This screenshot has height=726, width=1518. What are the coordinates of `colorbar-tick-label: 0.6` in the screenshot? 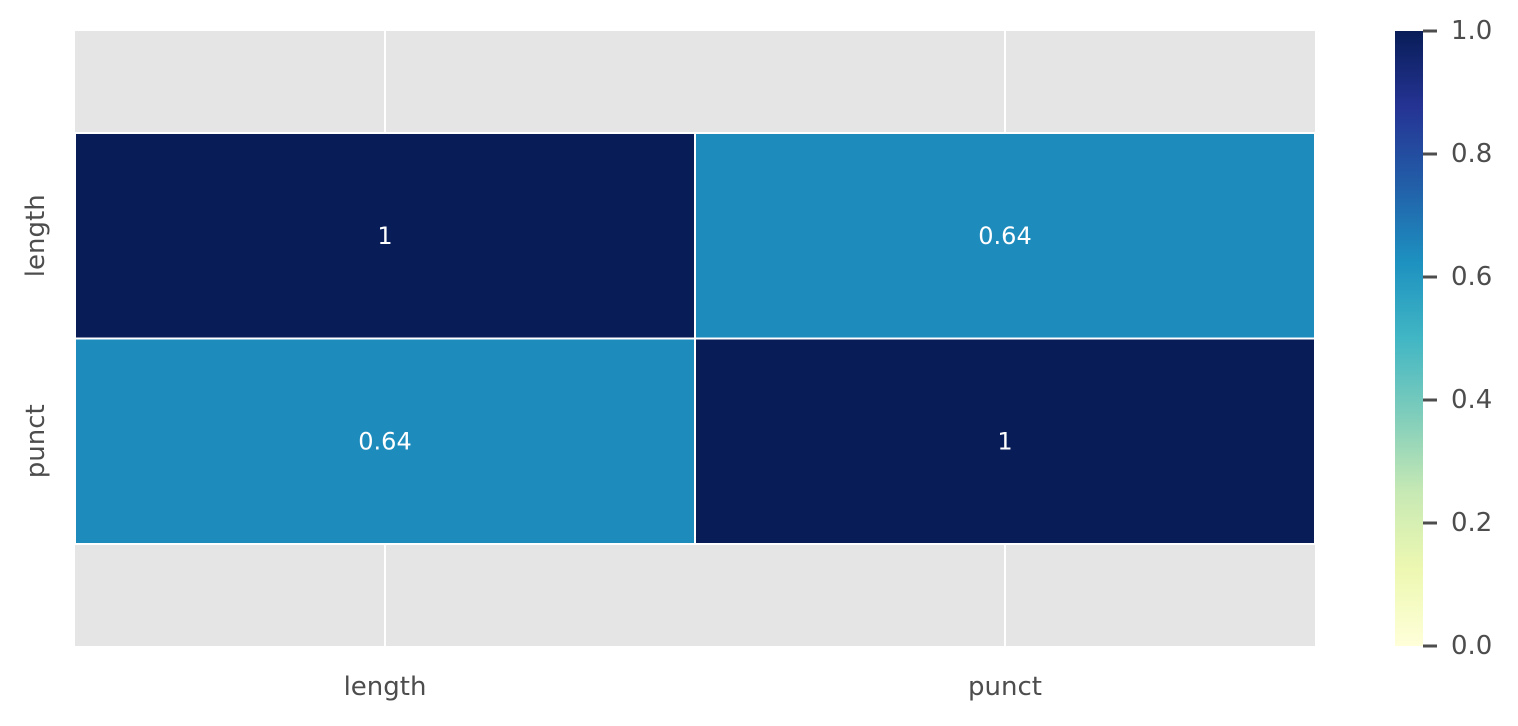 It's located at (1471, 277).